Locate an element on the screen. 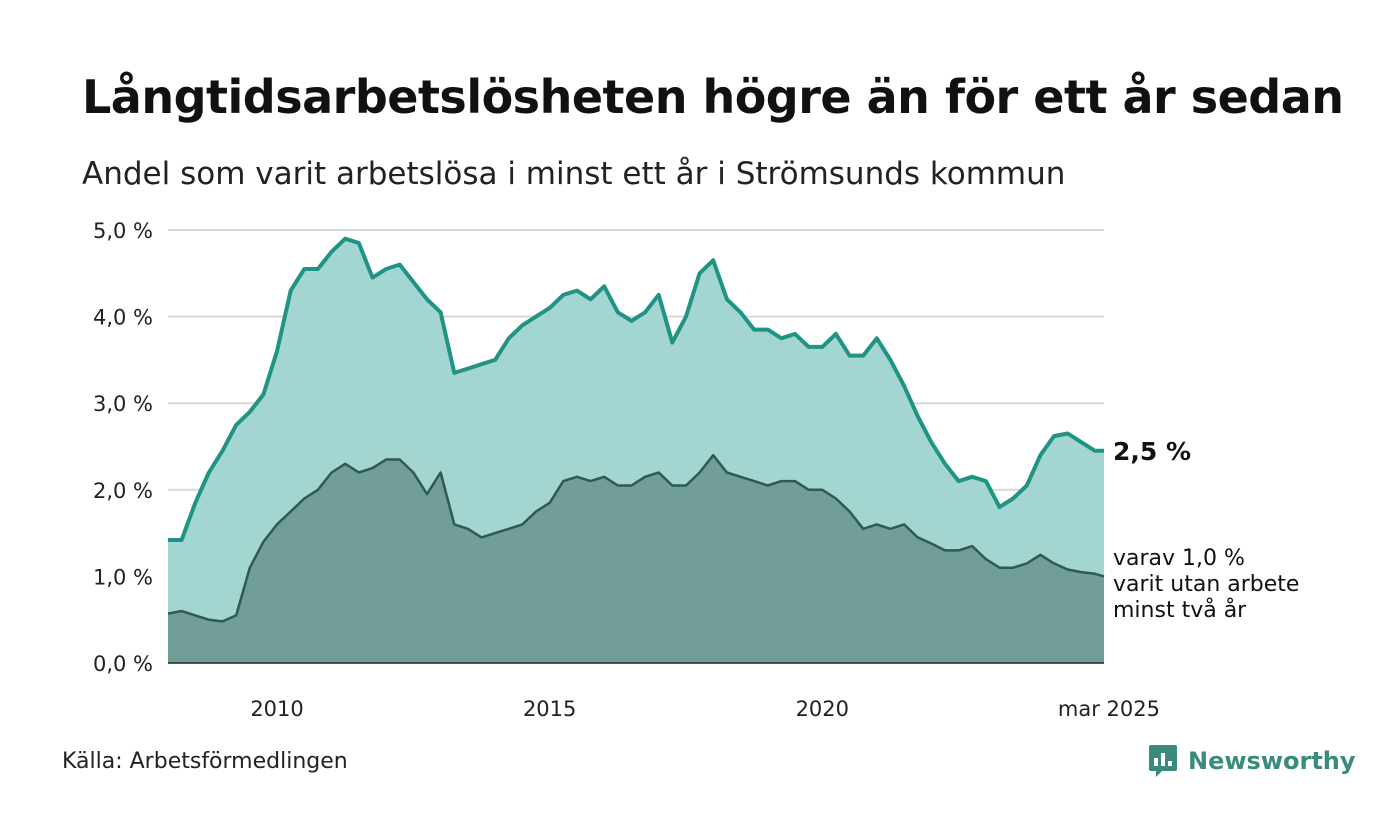  x-tick-label: 2020 is located at coordinates (822, 709).